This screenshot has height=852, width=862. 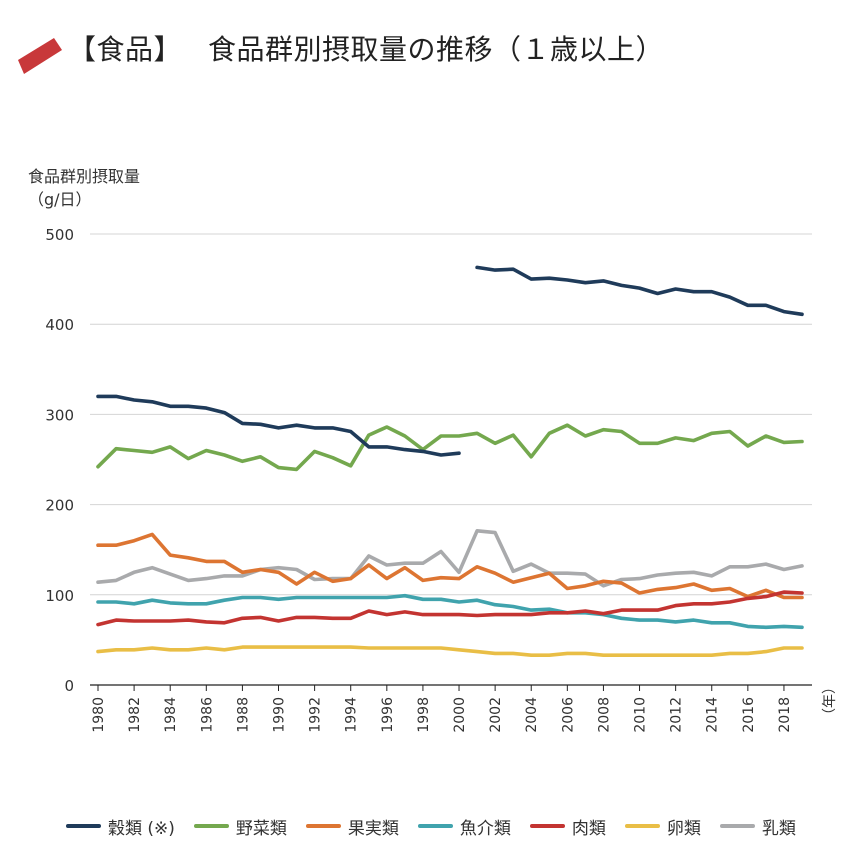 I want to click on x-tick-label: 2004, so click(x=532, y=715).